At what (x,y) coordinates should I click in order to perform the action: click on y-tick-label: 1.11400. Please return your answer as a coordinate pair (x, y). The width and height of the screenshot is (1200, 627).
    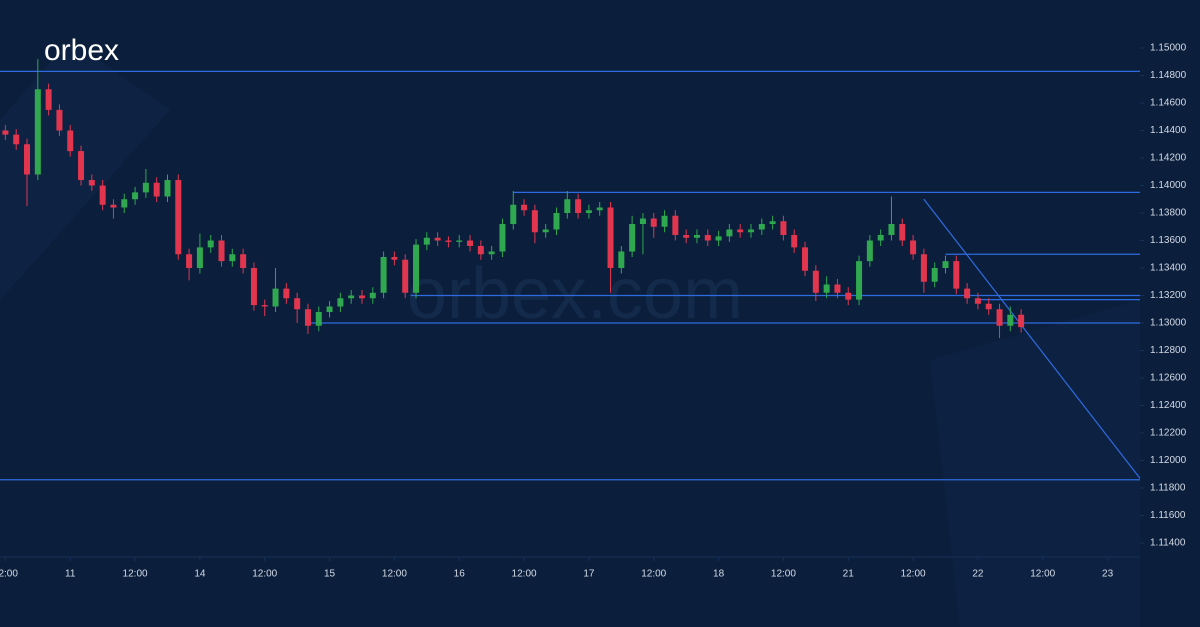
    Looking at the image, I should click on (1168, 543).